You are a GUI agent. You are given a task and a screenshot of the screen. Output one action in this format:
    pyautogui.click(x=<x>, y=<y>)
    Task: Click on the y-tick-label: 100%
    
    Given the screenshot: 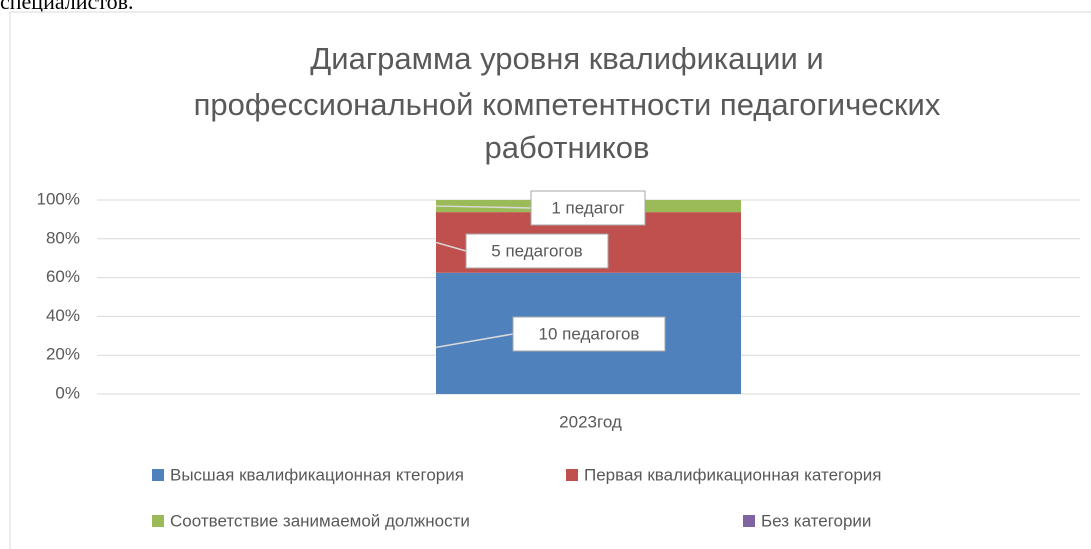 What is the action you would take?
    pyautogui.click(x=58, y=198)
    